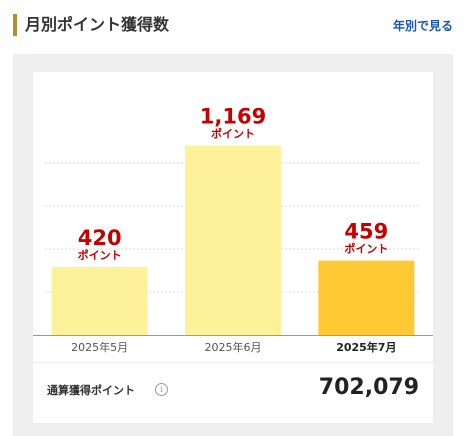 Image resolution: width=464 pixels, height=436 pixels. Describe the element at coordinates (366, 232) in the screenshot. I see `data-value-label: 459` at that location.